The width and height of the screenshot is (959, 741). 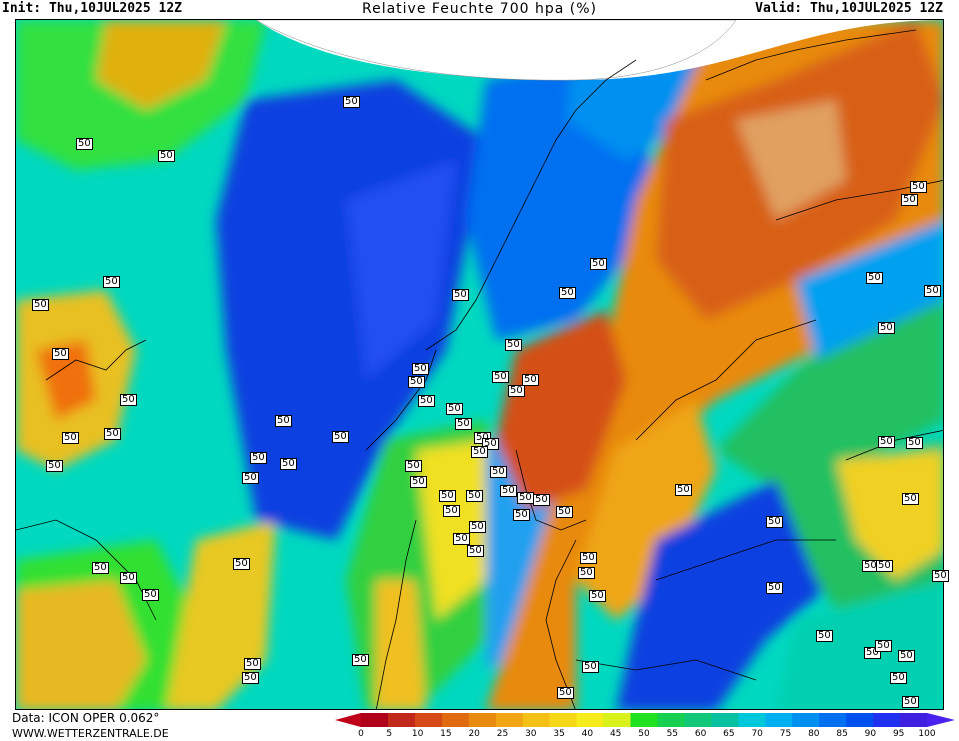 What do you see at coordinates (672, 734) in the screenshot?
I see `legend-tick-label: 55` at bounding box center [672, 734].